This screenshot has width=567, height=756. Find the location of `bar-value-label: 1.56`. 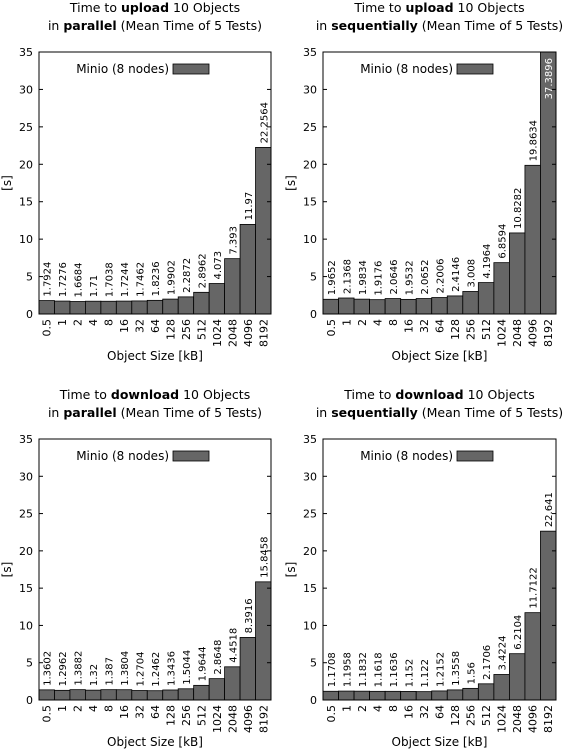

bar-value-label: 1.56 is located at coordinates (472, 673).